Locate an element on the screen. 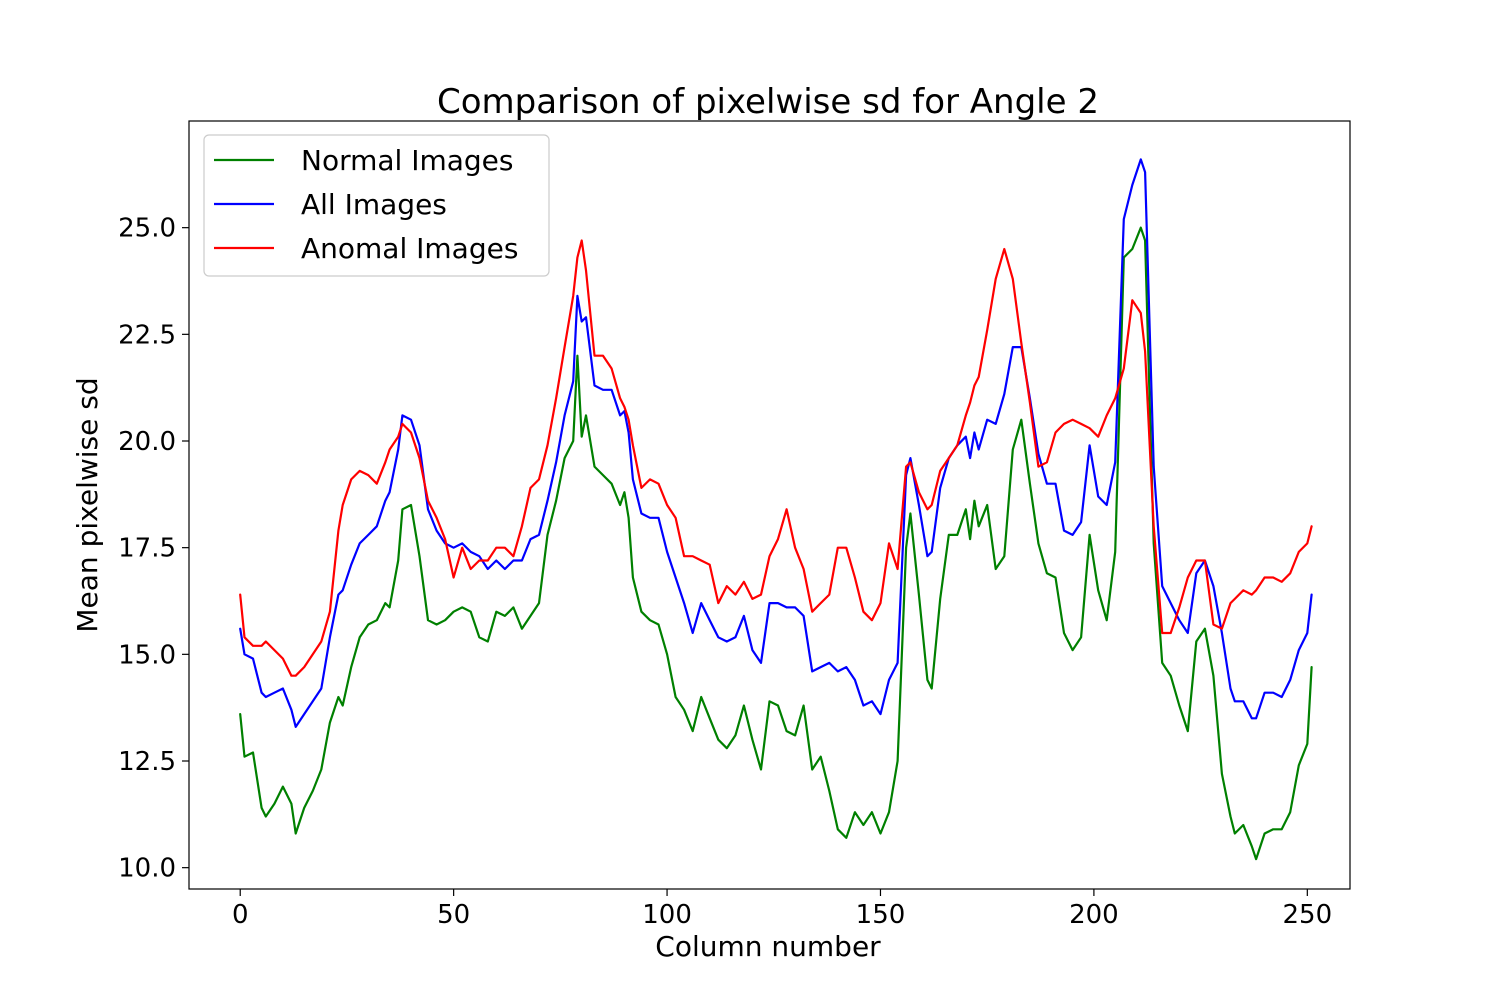 This screenshot has width=1500, height=1000. x-tick-label: 150 is located at coordinates (881, 915).